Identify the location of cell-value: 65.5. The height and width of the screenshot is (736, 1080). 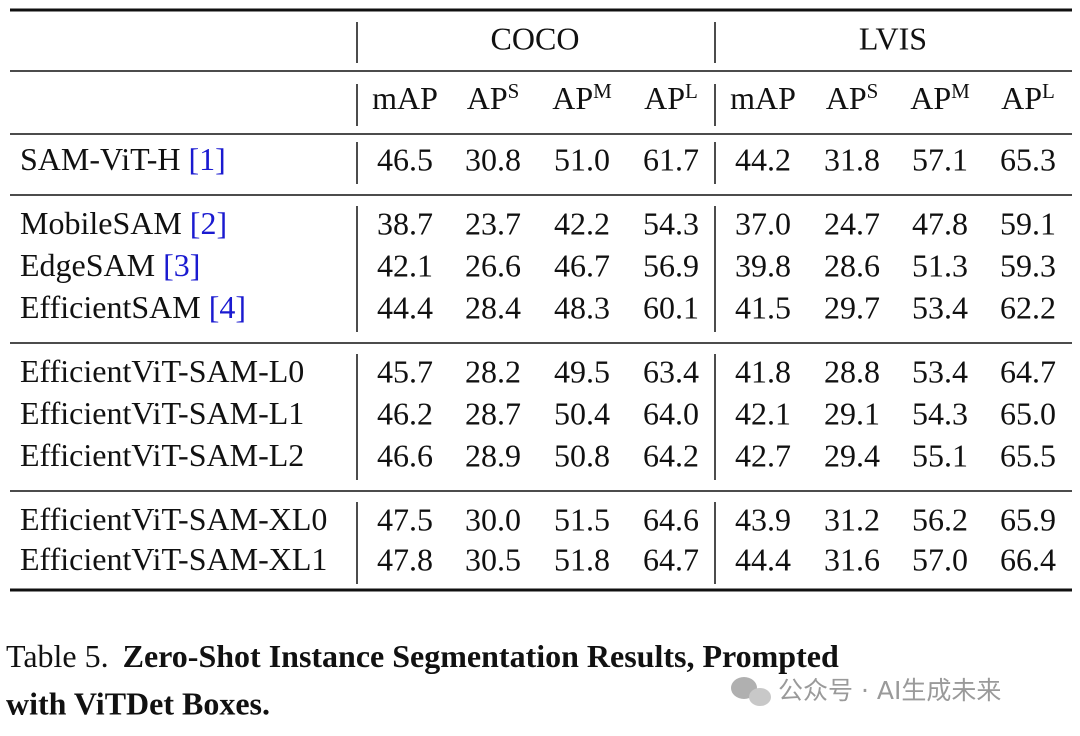
(1028, 455).